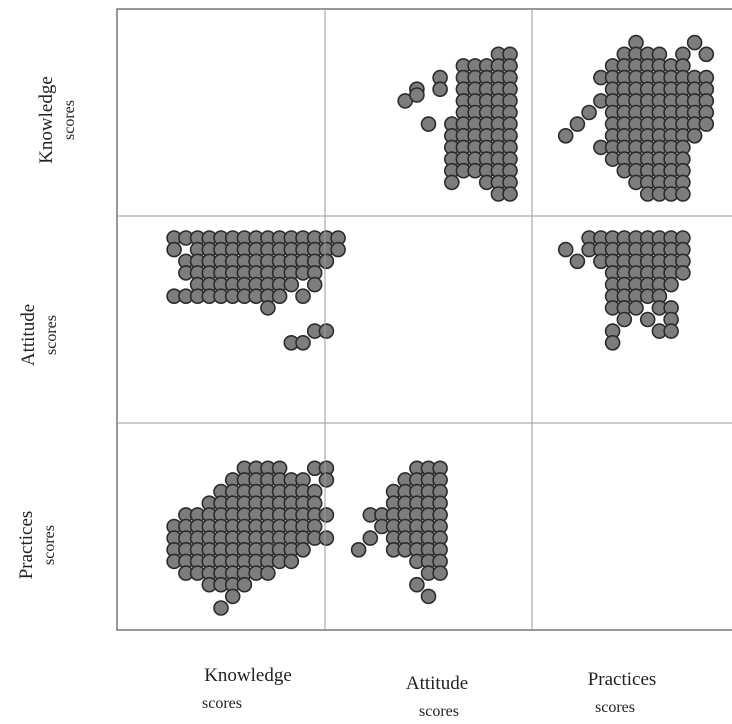  What do you see at coordinates (222, 703) in the screenshot?
I see `col-label-knowledge-line2: scores` at bounding box center [222, 703].